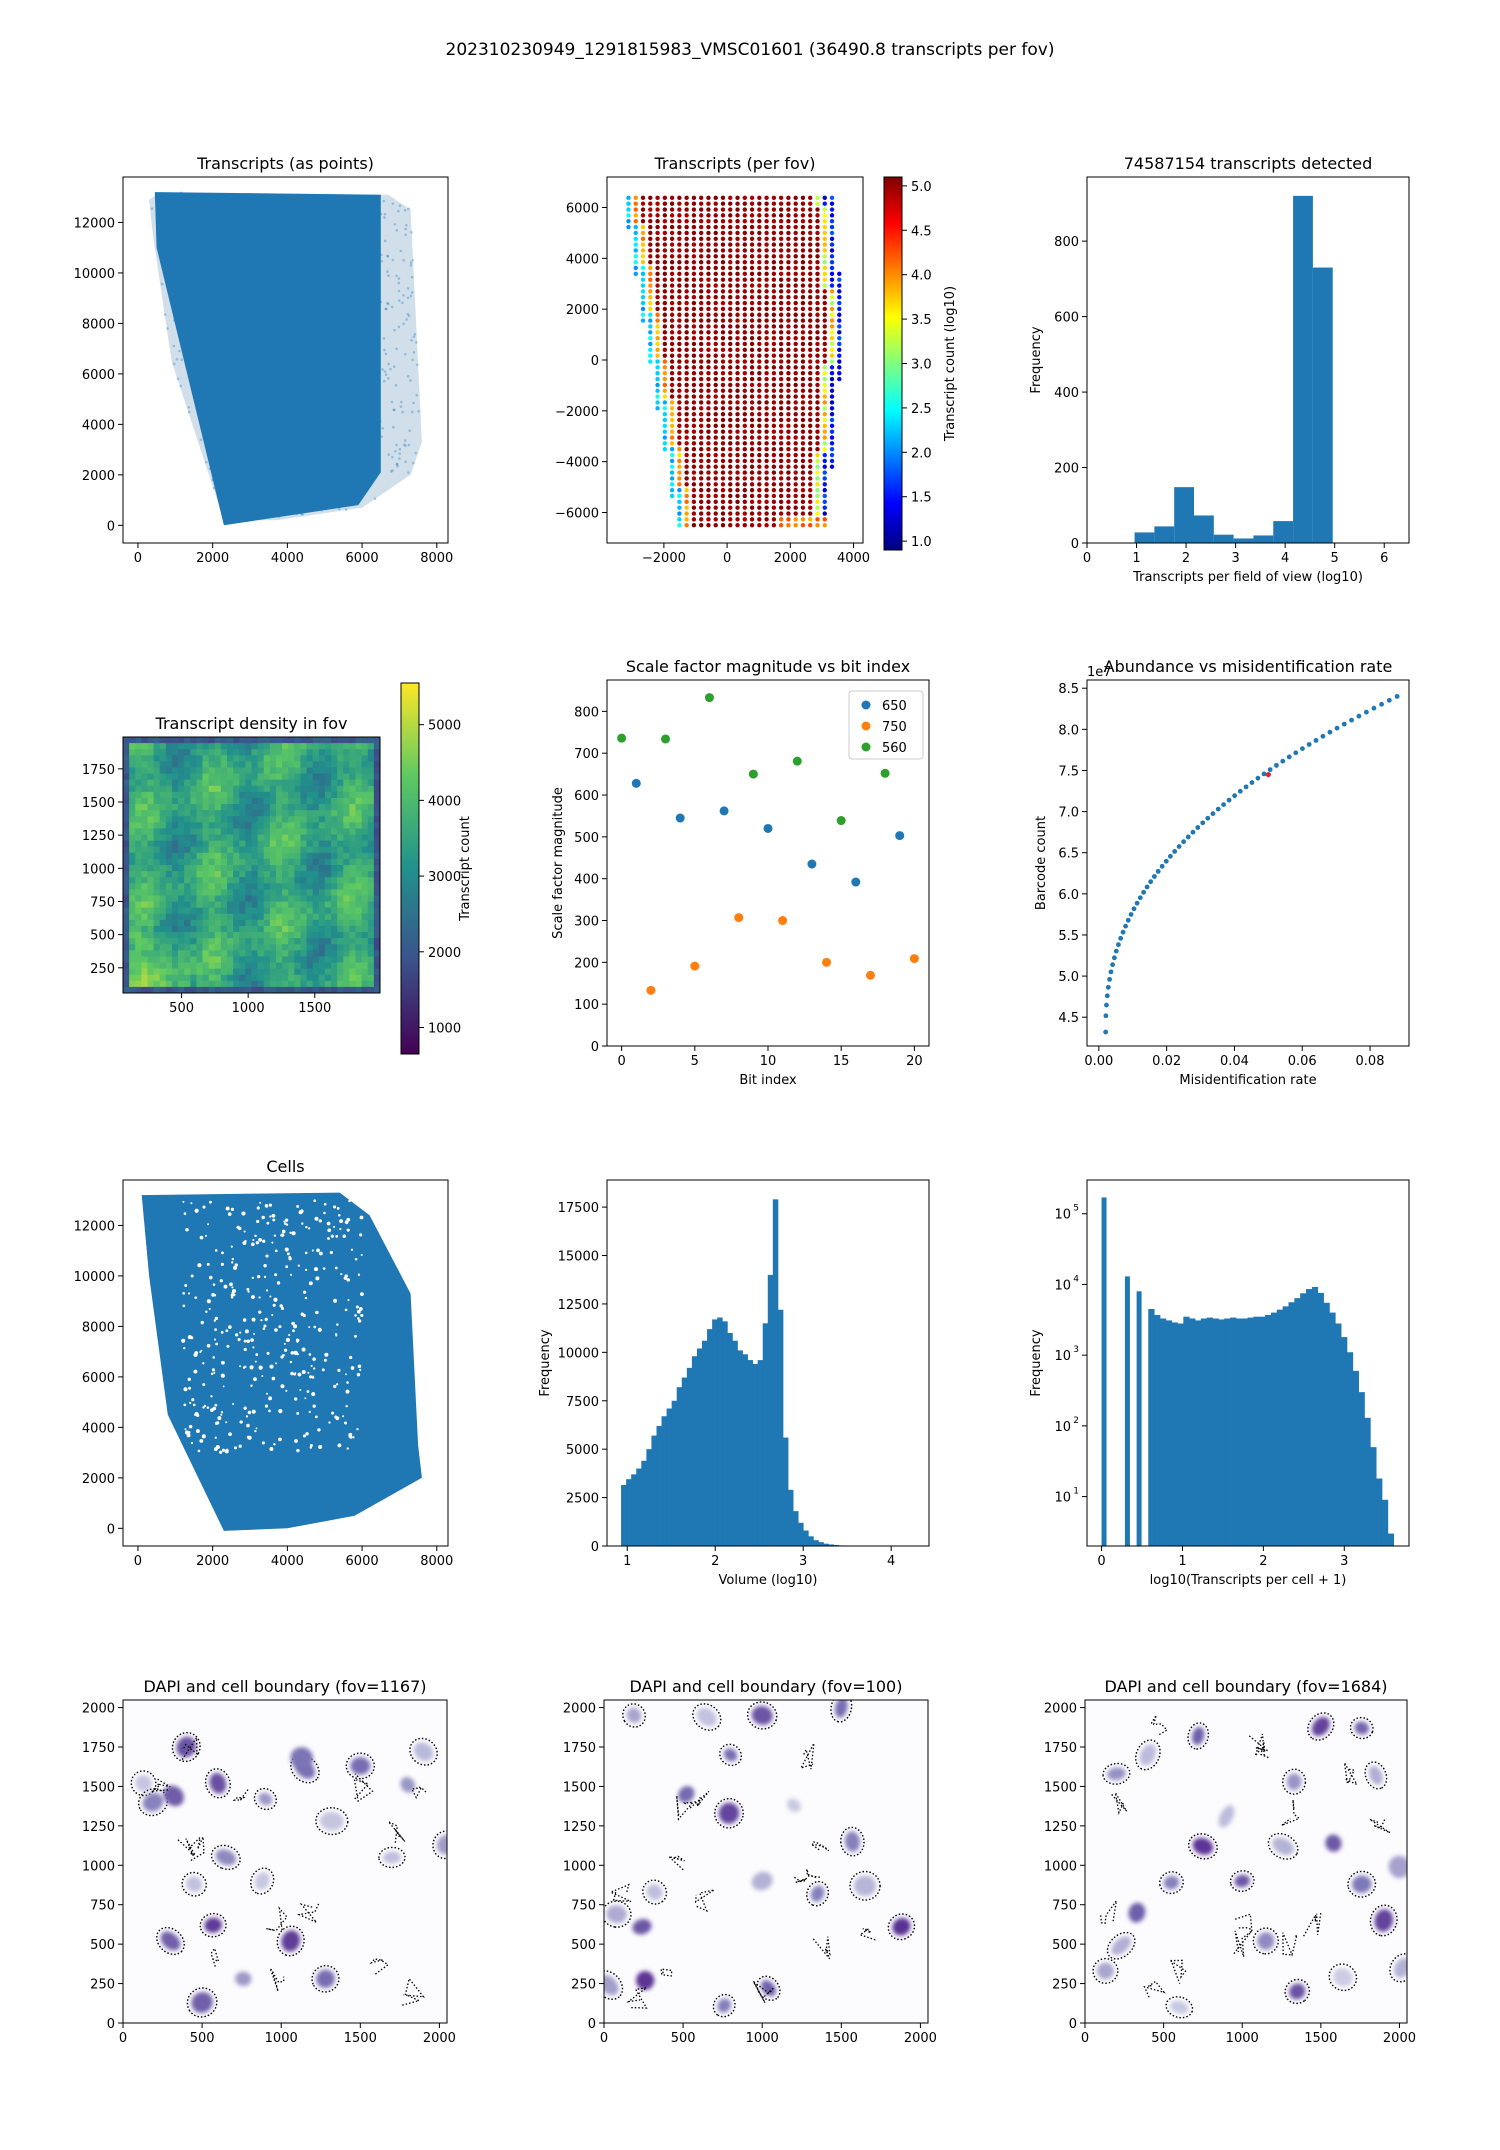  What do you see at coordinates (396, 349) in the screenshot?
I see `point-mark` at bounding box center [396, 349].